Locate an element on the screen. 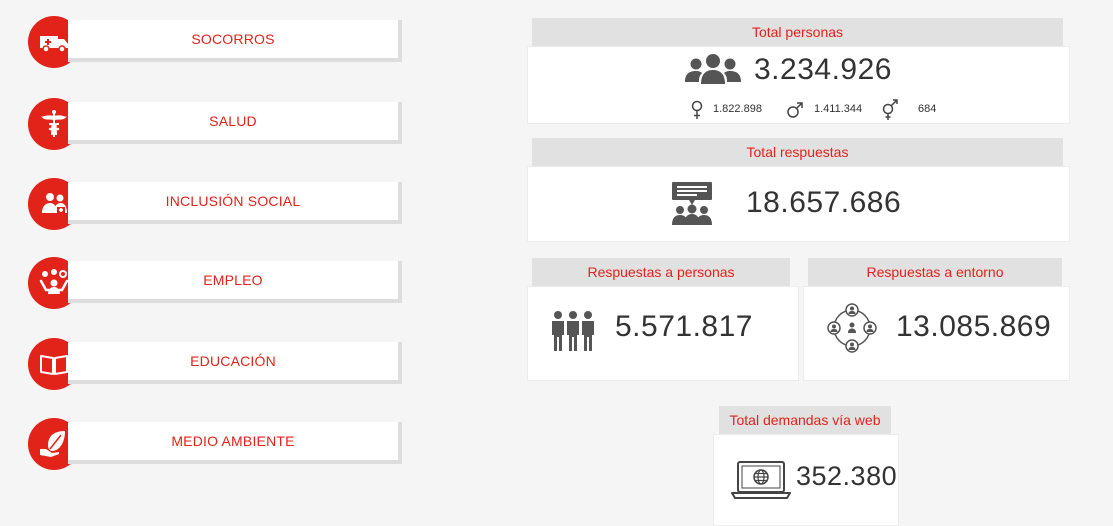  menu-item-inclusion-social: INCLUSIÓN SOCIAL is located at coordinates (221, 204).